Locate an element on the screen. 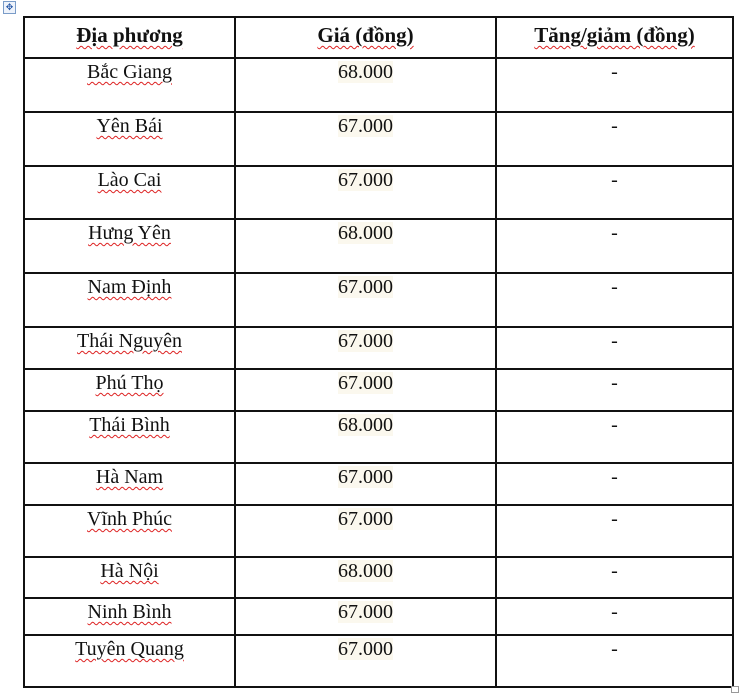 The height and width of the screenshot is (693, 750). table-row: Hưng Yên 68.000 - is located at coordinates (378, 246).